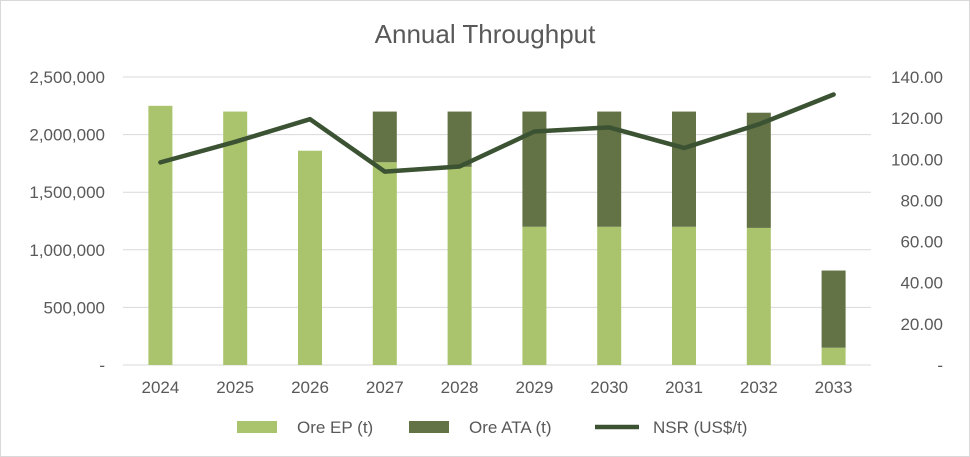  I want to click on y-right-tick-label: 140.00, so click(917, 77).